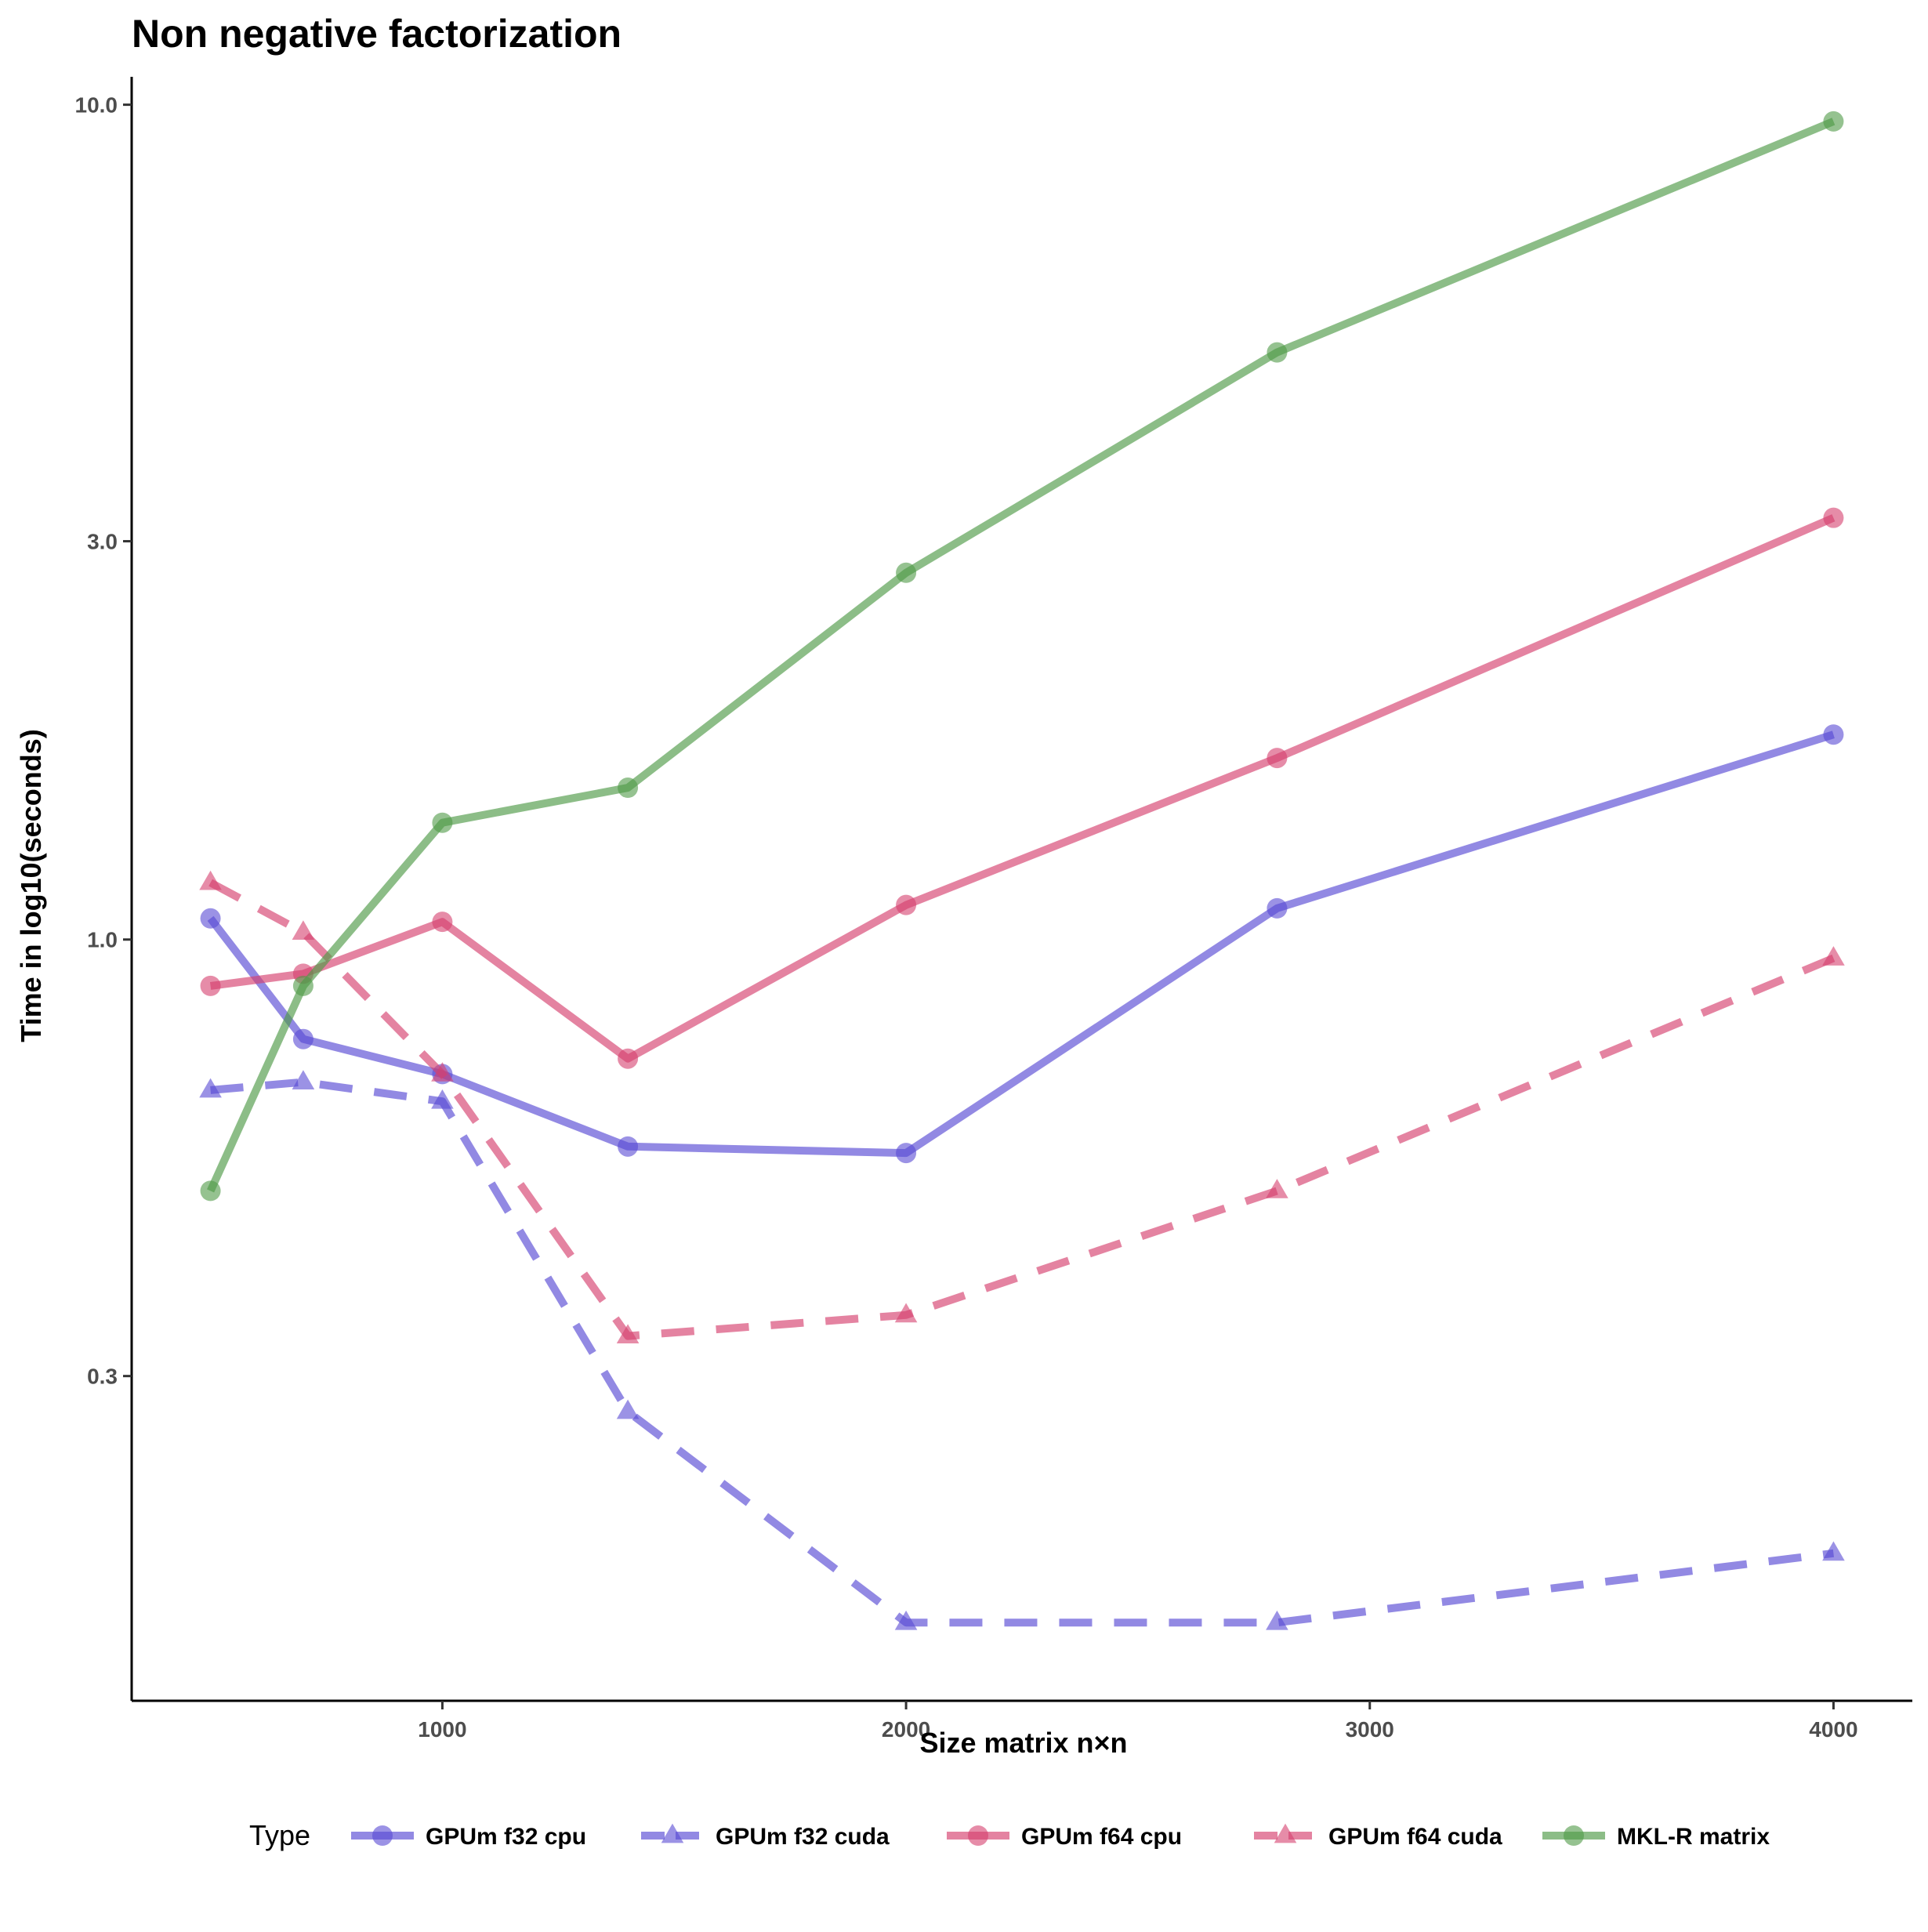 This screenshot has width=1928, height=1932. I want to click on x-tick-label: 2000, so click(906, 1729).